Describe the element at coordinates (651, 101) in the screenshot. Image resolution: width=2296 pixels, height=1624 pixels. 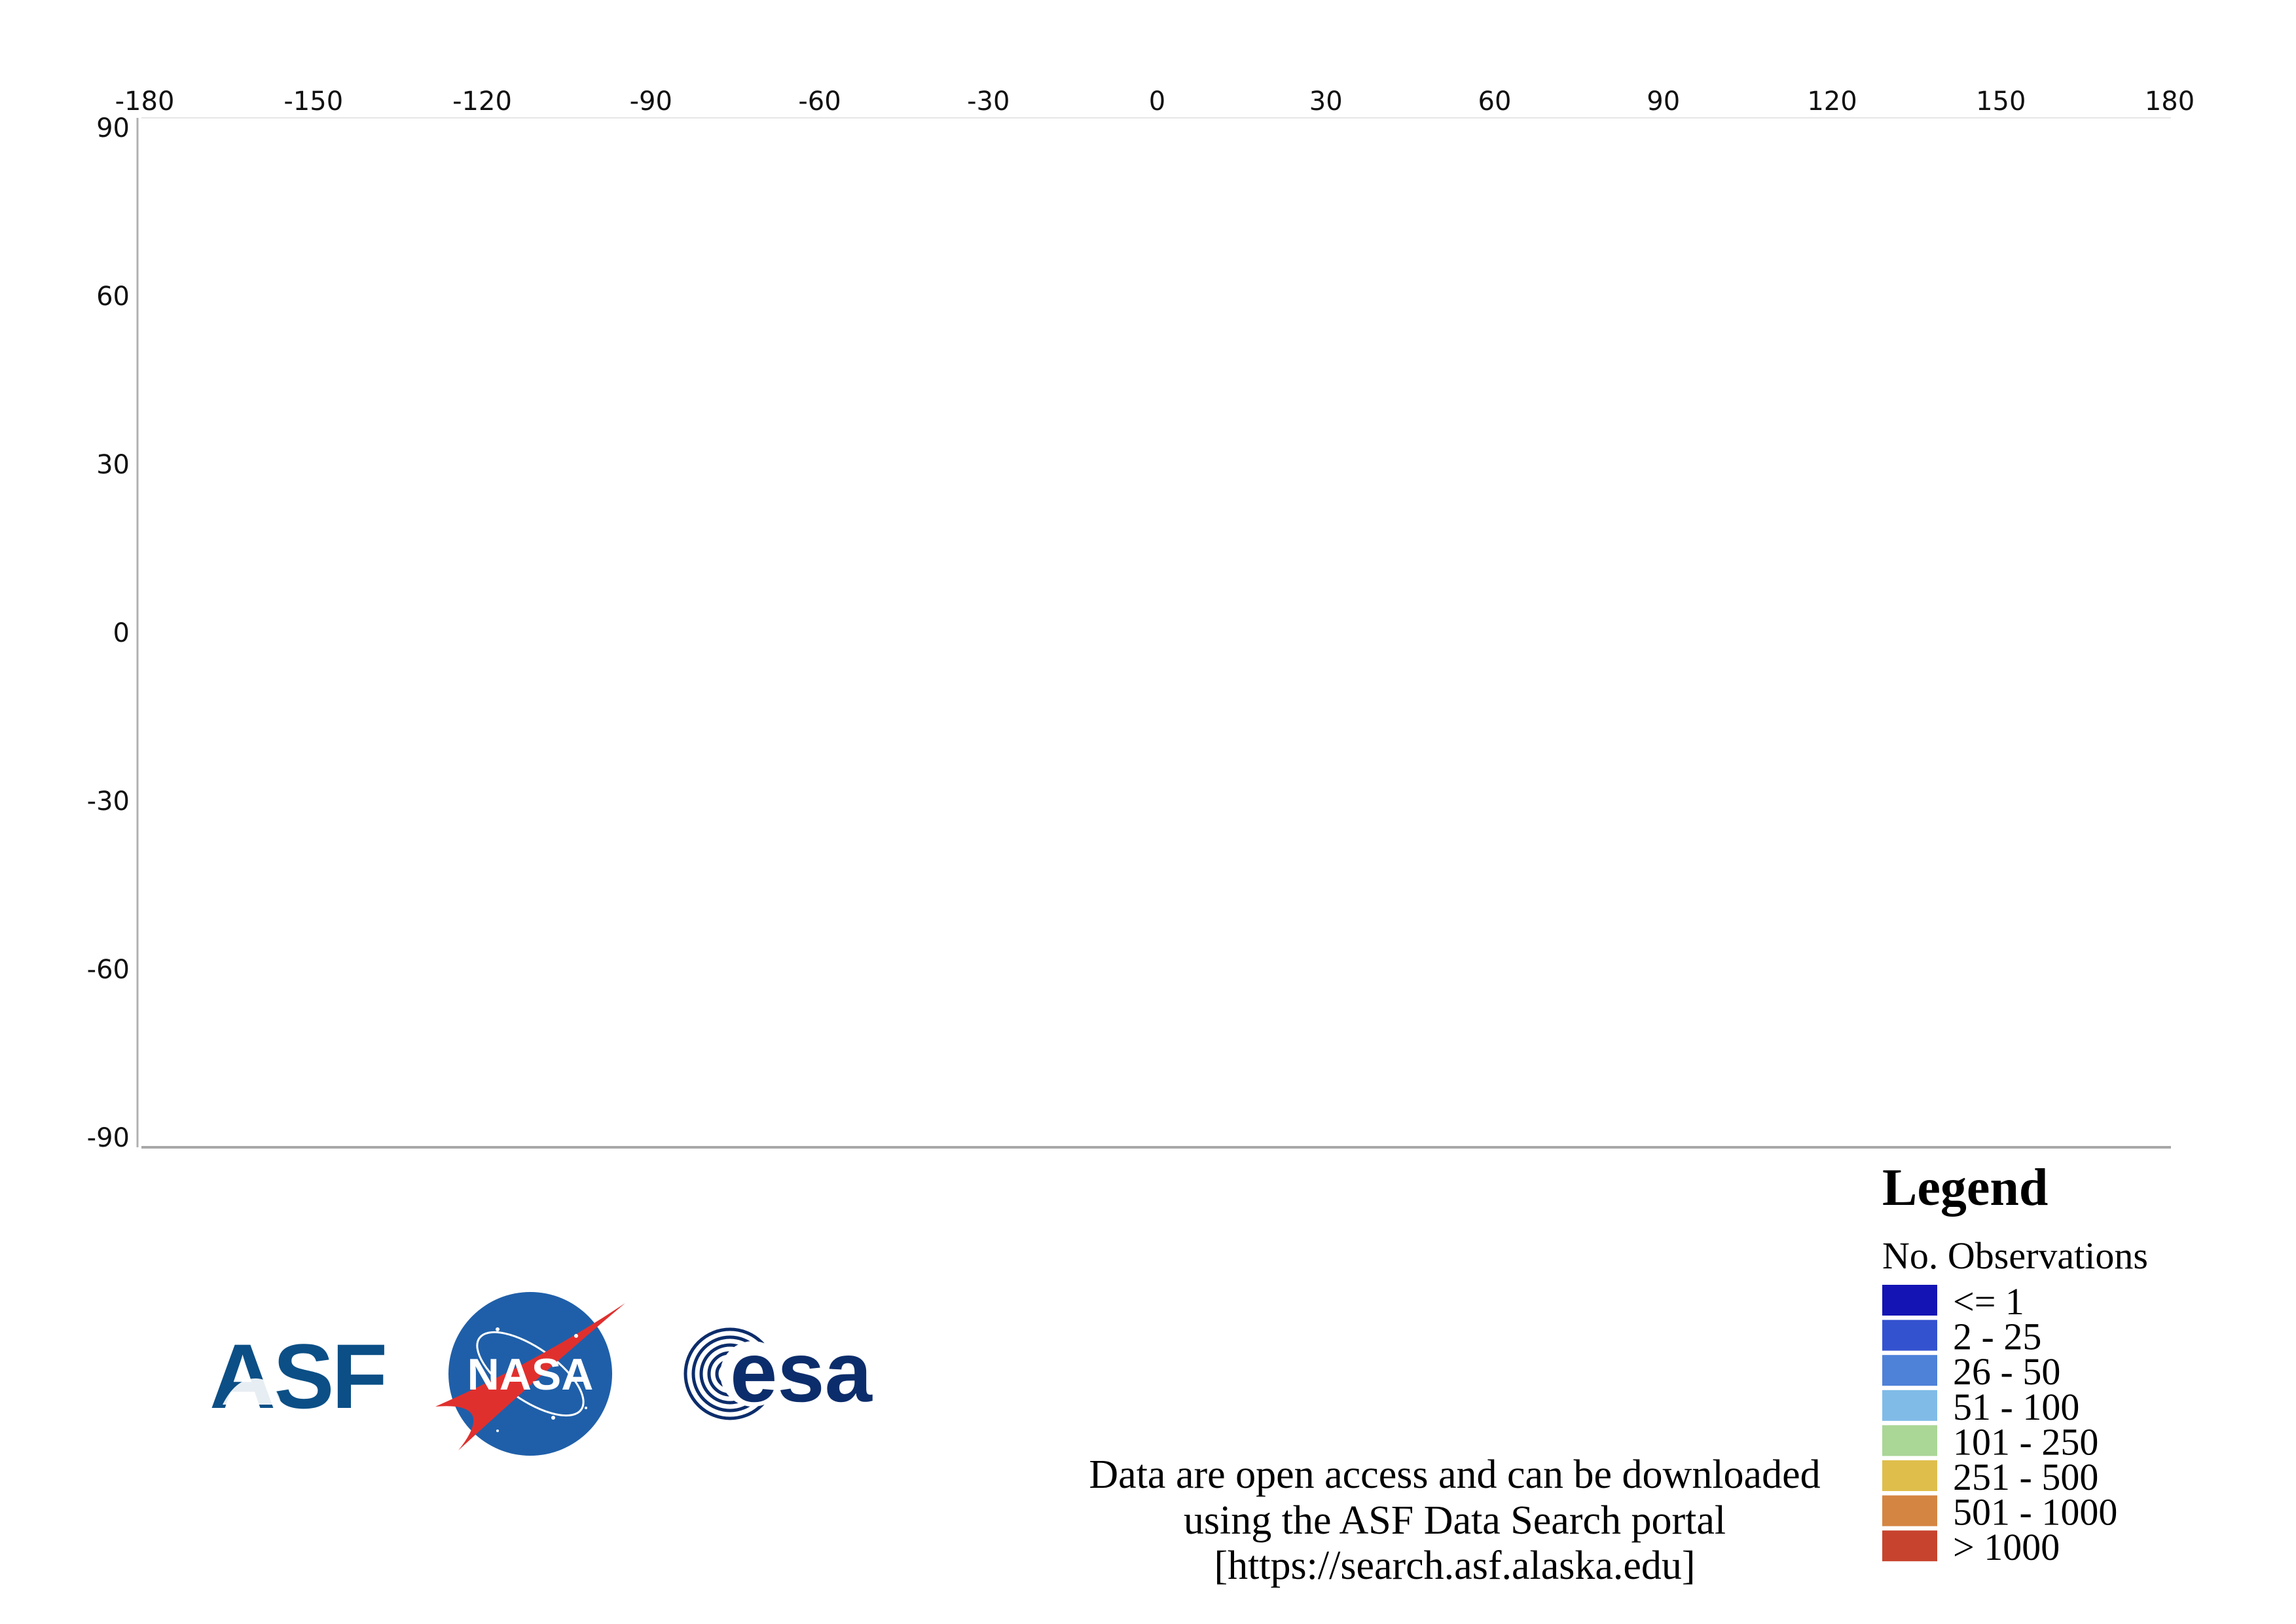
I see `lon-tick-label: -90` at that location.